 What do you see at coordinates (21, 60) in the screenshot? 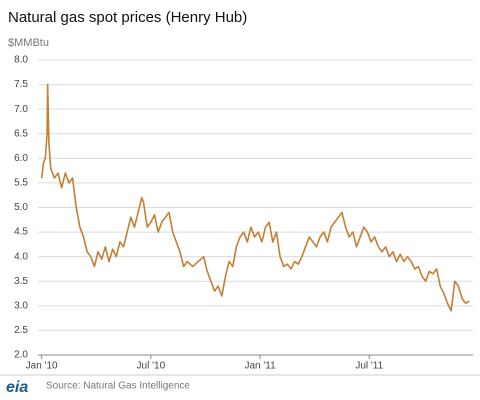
I see `y-tick-label: 8.0` at bounding box center [21, 60].